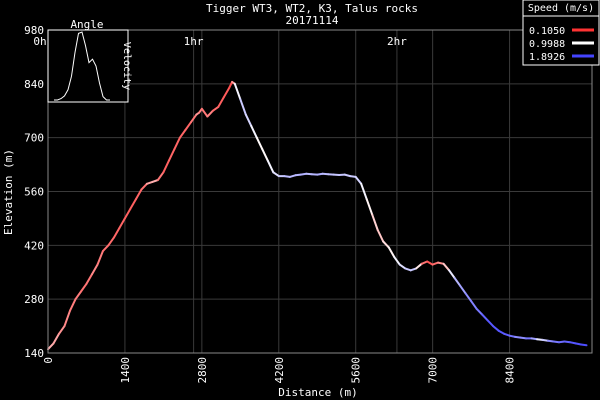 The image size is (600, 400). I want to click on legend-entries: 0.1050 0.9988 1.8926, so click(561, 44).